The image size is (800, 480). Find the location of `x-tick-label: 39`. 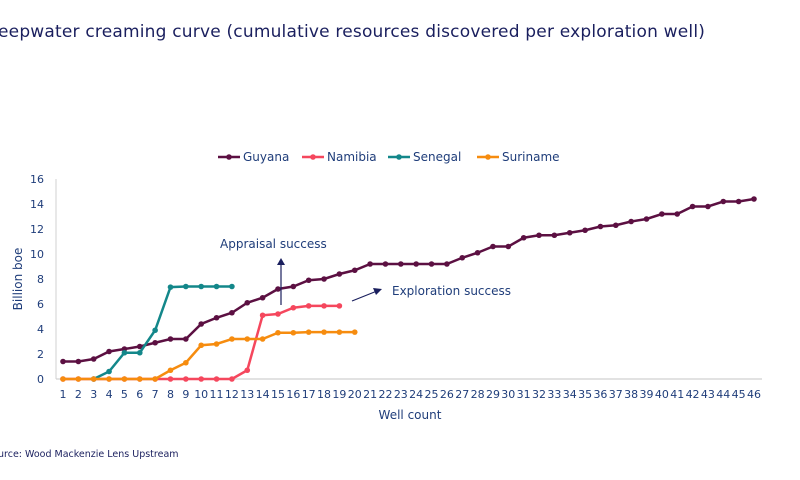

x-tick-label: 39 is located at coordinates (647, 394).